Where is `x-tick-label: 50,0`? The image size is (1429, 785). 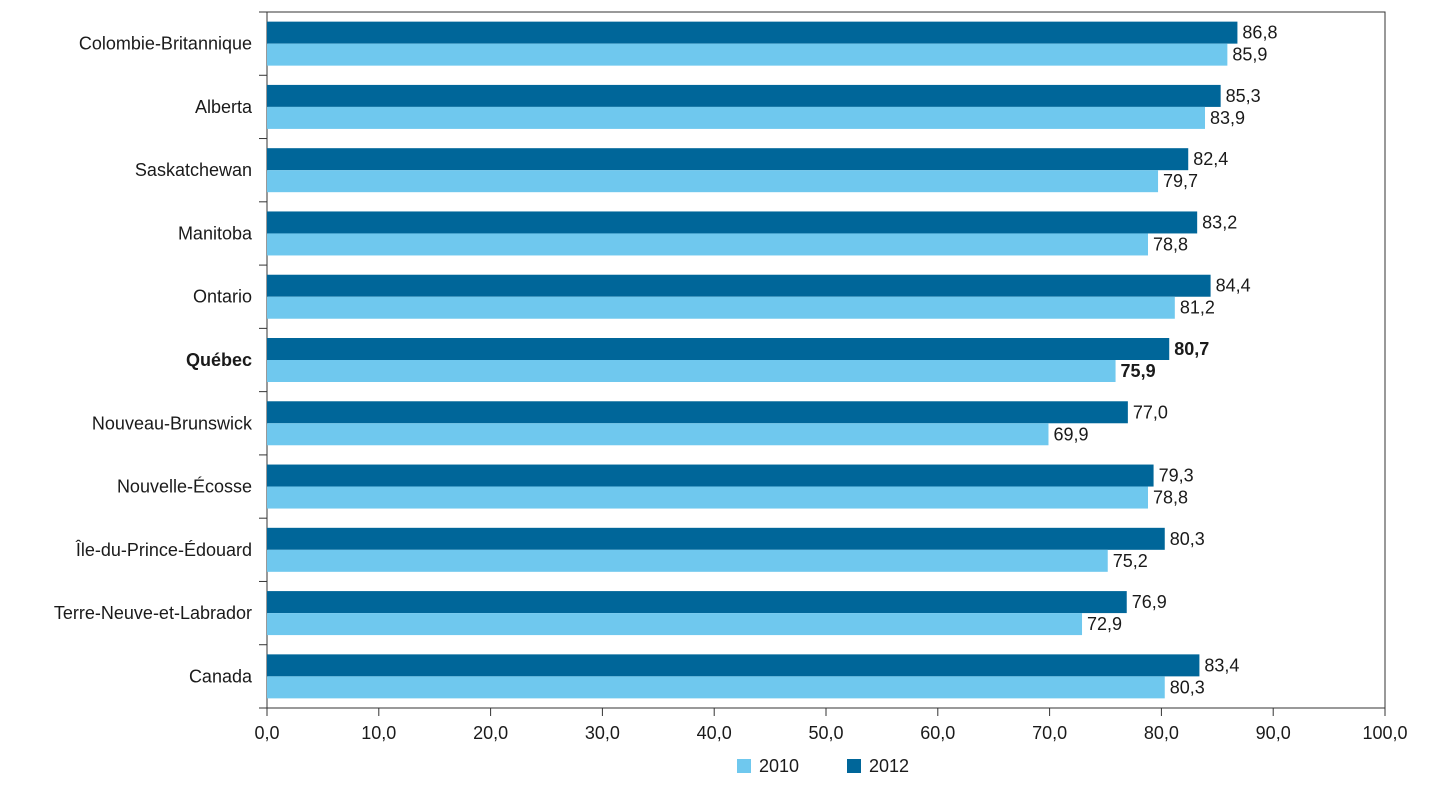
x-tick-label: 50,0 is located at coordinates (825, 733).